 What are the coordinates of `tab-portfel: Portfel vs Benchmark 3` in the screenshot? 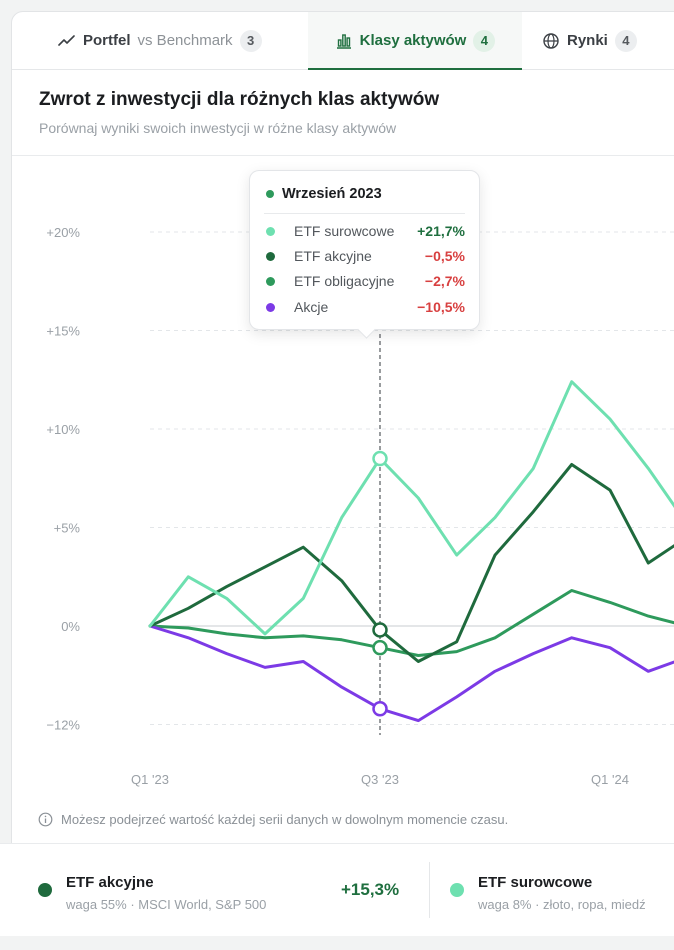 It's located at (160, 40).